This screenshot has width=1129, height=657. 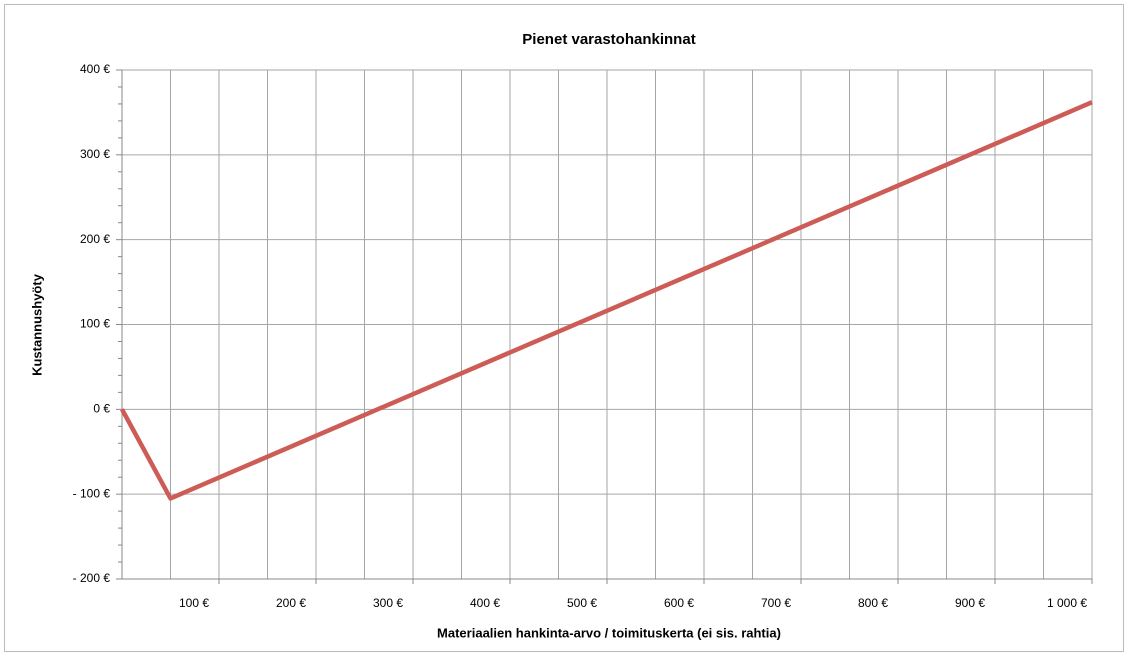 What do you see at coordinates (485, 603) in the screenshot?
I see `x-tick-label: 400 €` at bounding box center [485, 603].